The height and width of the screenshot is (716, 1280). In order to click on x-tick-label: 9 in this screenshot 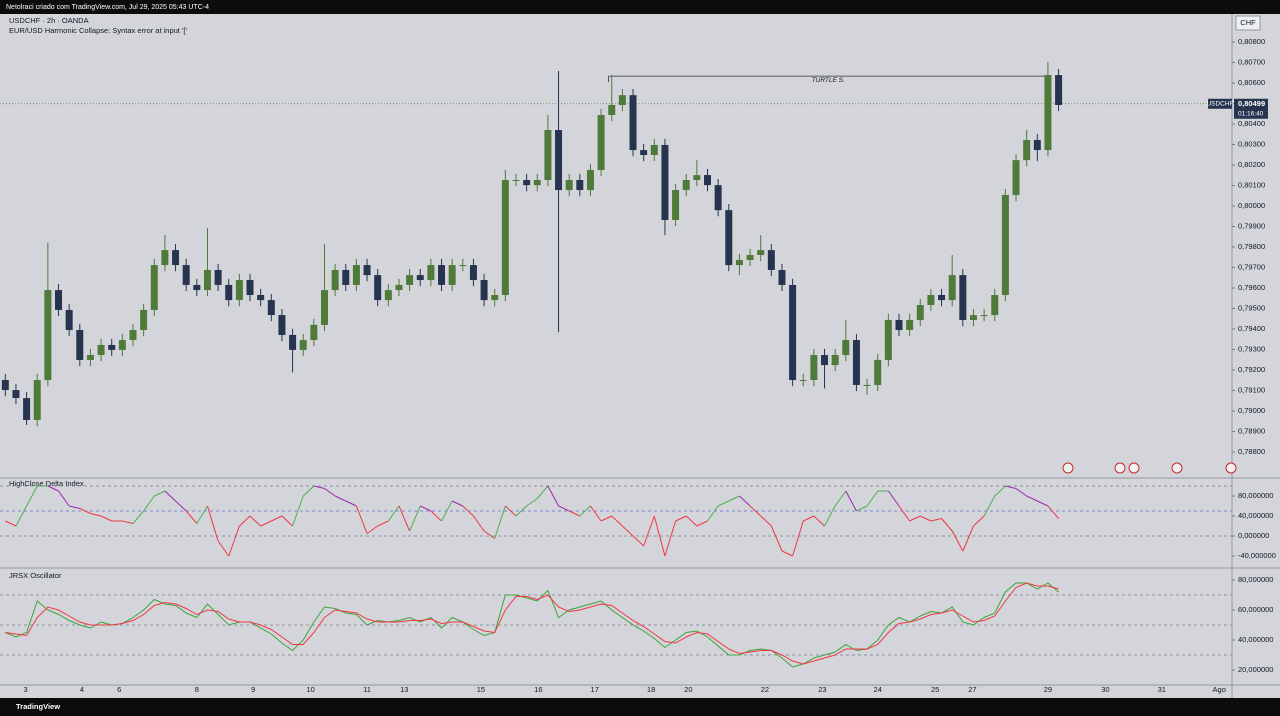, I will do `click(253, 689)`.